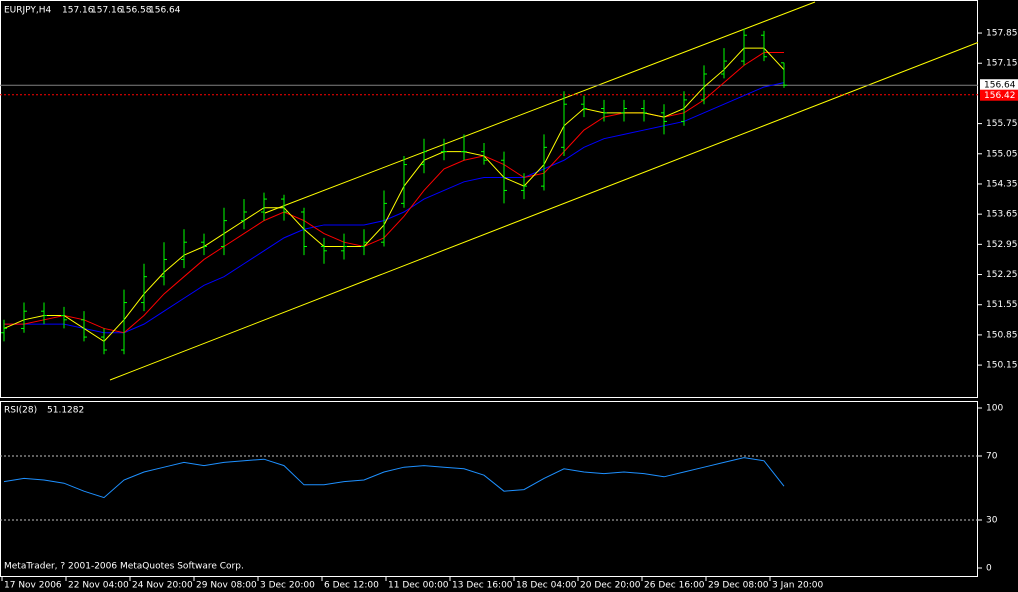  What do you see at coordinates (1002, 245) in the screenshot?
I see `y-tick-label: 152.95` at bounding box center [1002, 245].